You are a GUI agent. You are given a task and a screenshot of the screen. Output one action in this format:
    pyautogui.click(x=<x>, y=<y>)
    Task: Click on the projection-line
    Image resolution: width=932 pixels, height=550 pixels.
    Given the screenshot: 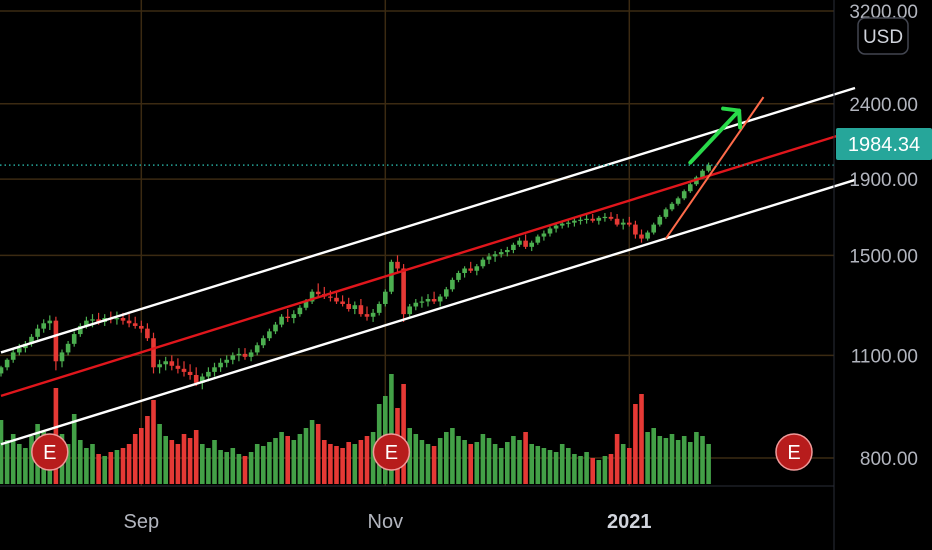 What is the action you would take?
    pyautogui.click(x=715, y=168)
    